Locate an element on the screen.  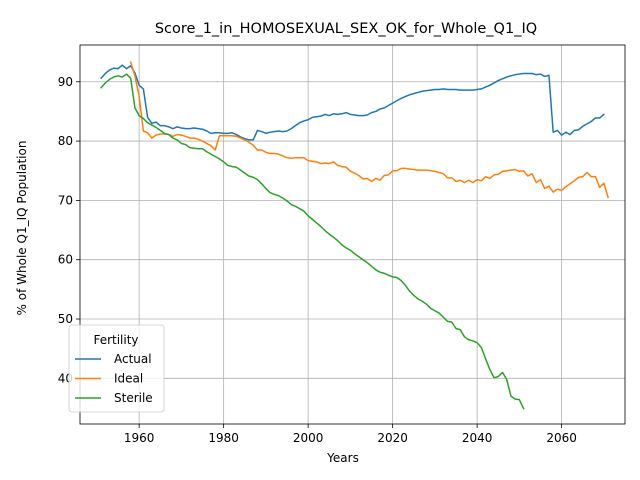
x-tick-label: 2060 is located at coordinates (561, 438).